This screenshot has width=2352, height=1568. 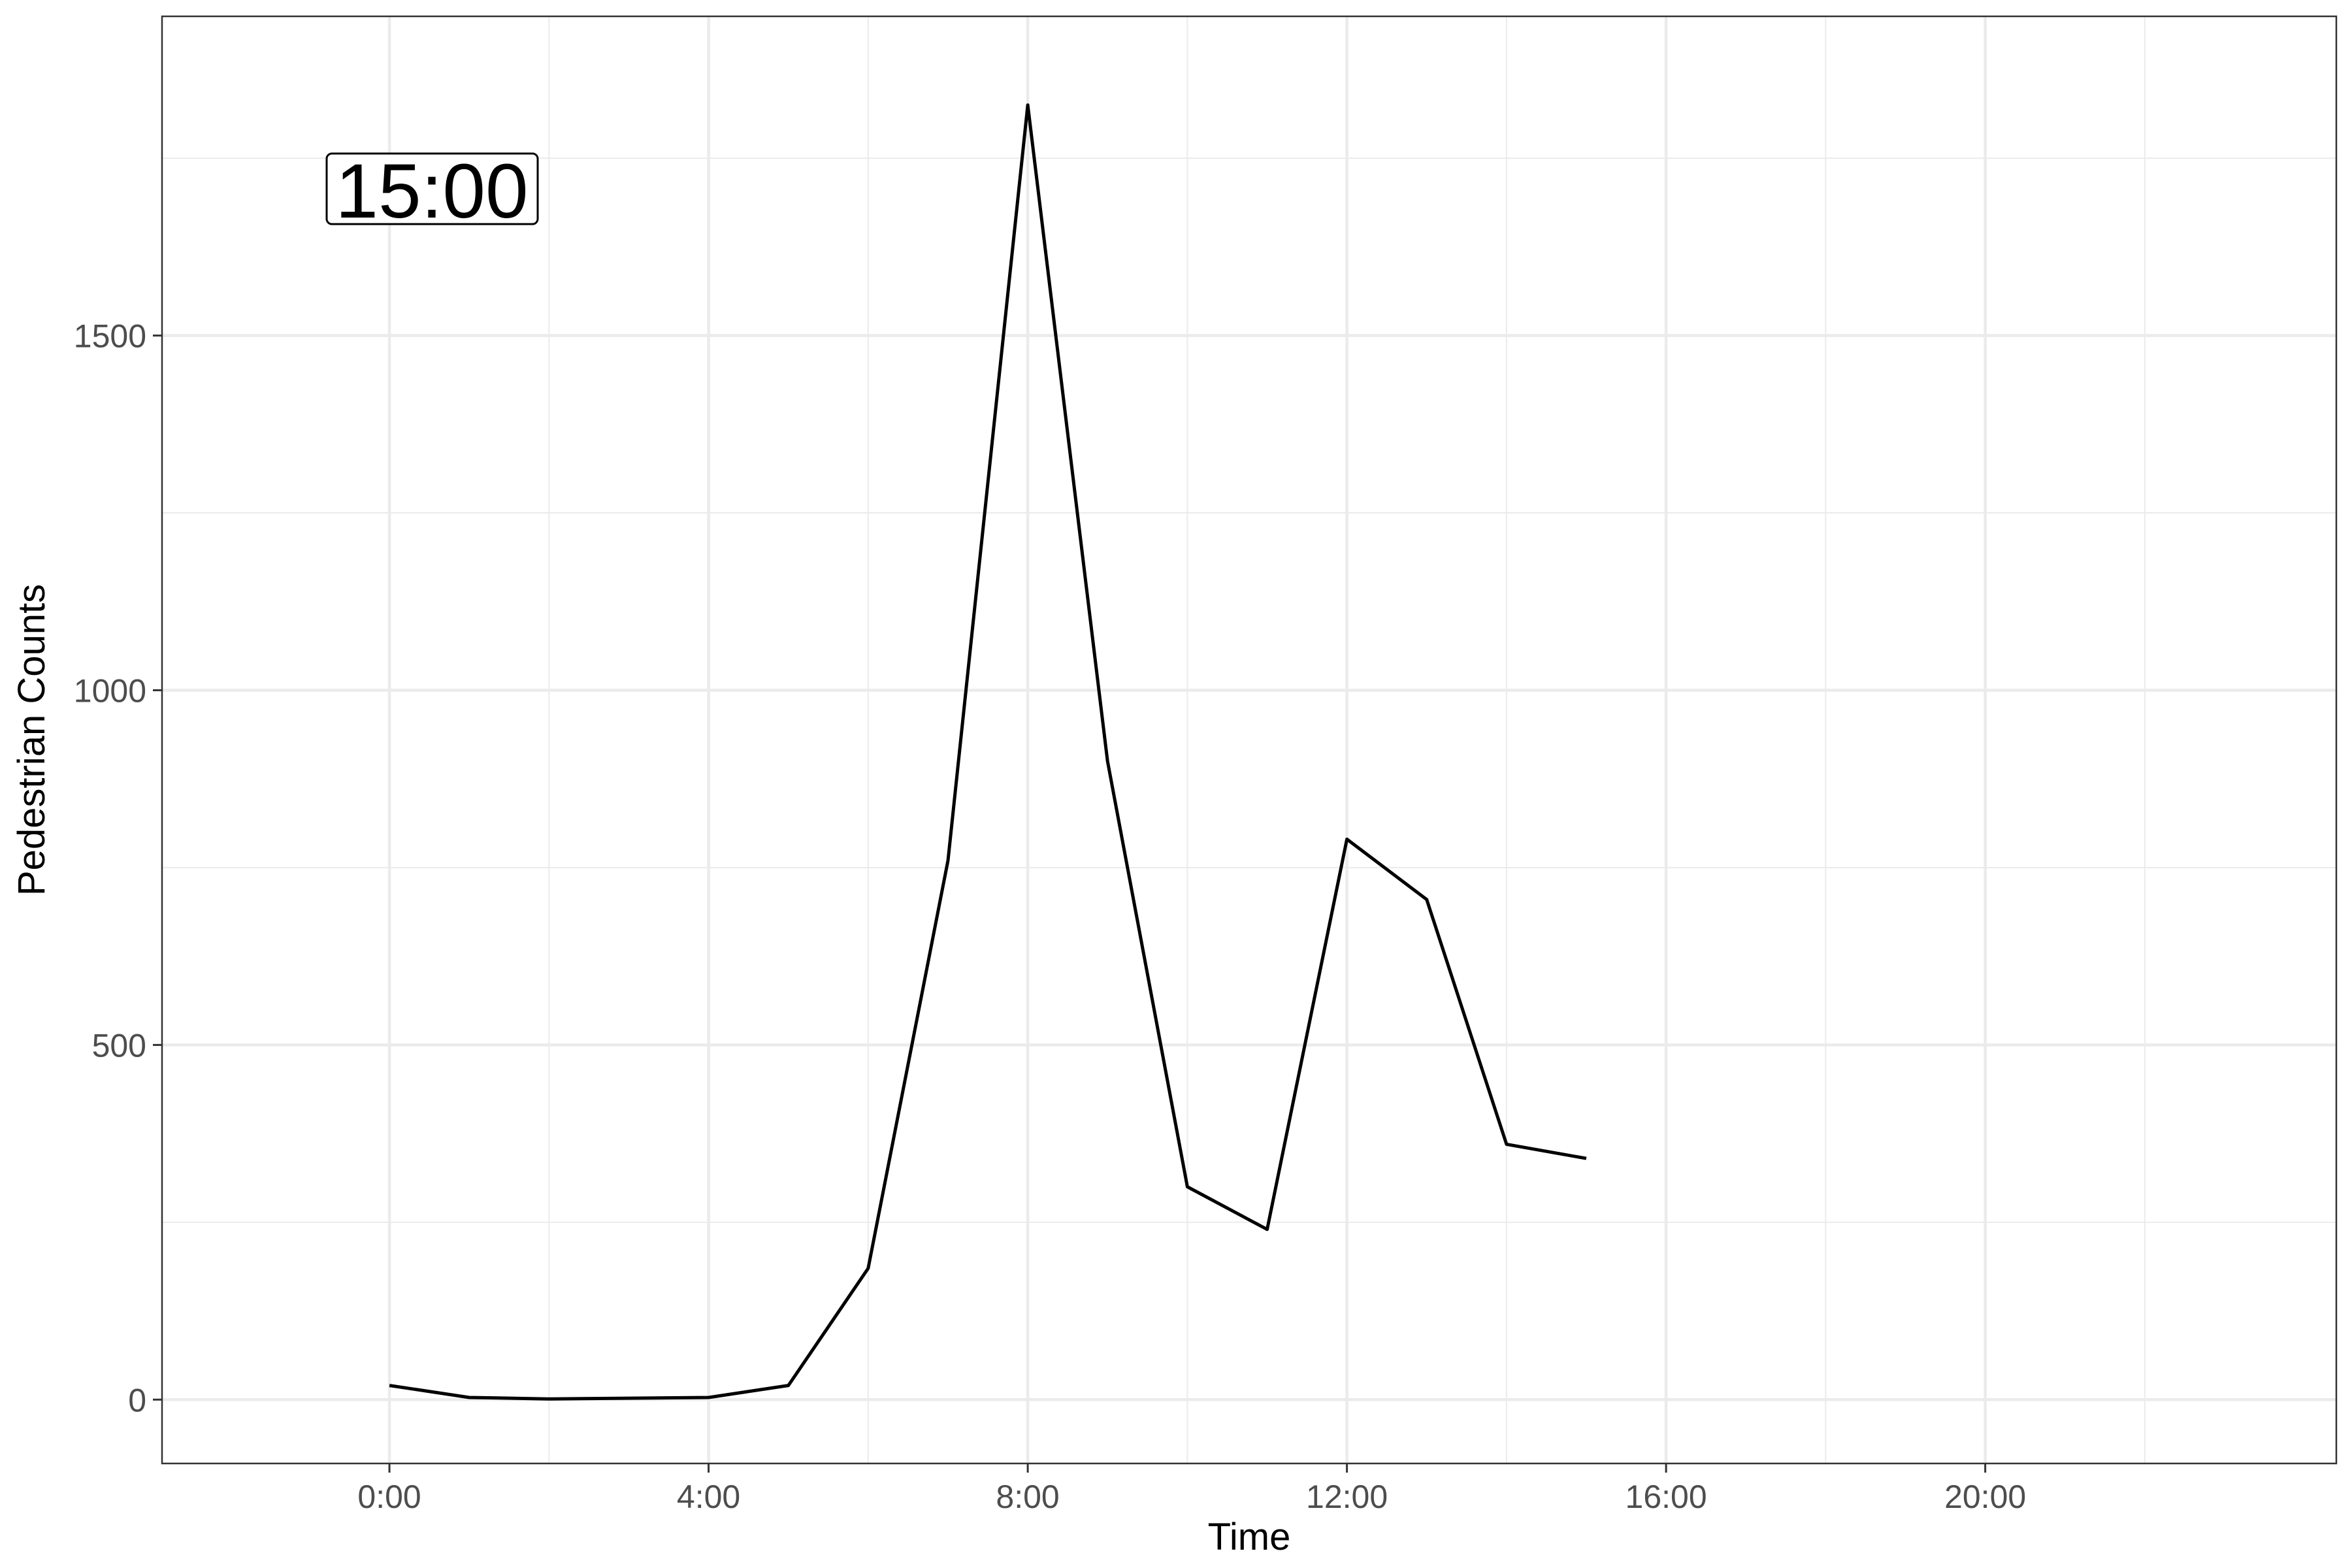 What do you see at coordinates (119, 1045) in the screenshot?
I see `y-tick-label: 500` at bounding box center [119, 1045].